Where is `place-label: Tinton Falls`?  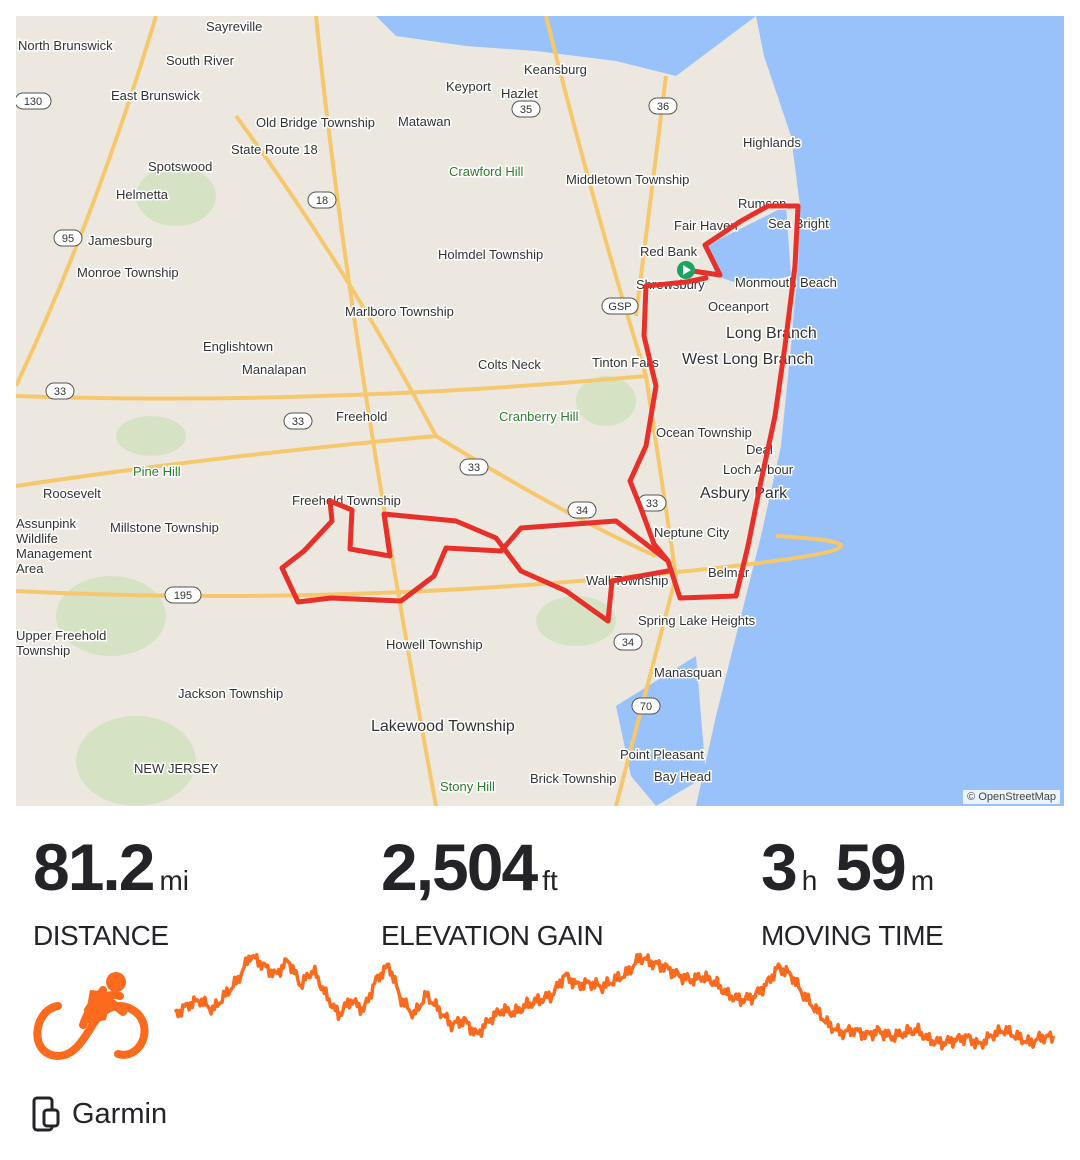
place-label: Tinton Falls is located at coordinates (625, 362).